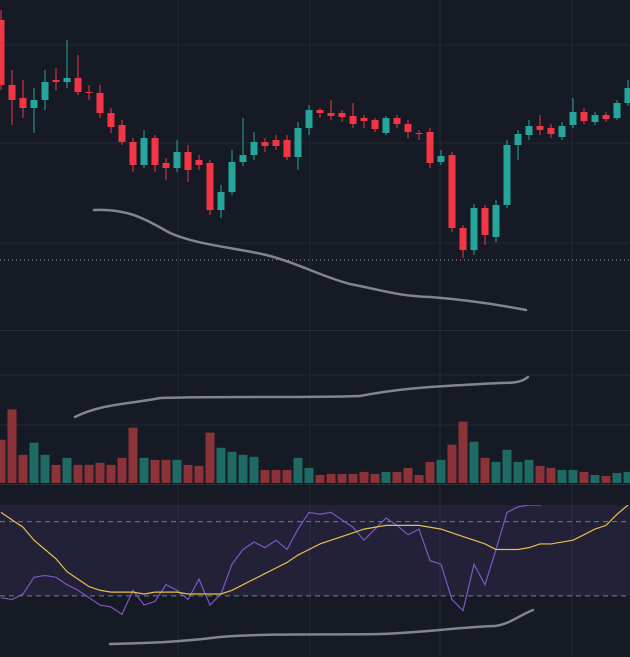  Describe the element at coordinates (315, 550) in the screenshot. I see `rsi-band` at that location.